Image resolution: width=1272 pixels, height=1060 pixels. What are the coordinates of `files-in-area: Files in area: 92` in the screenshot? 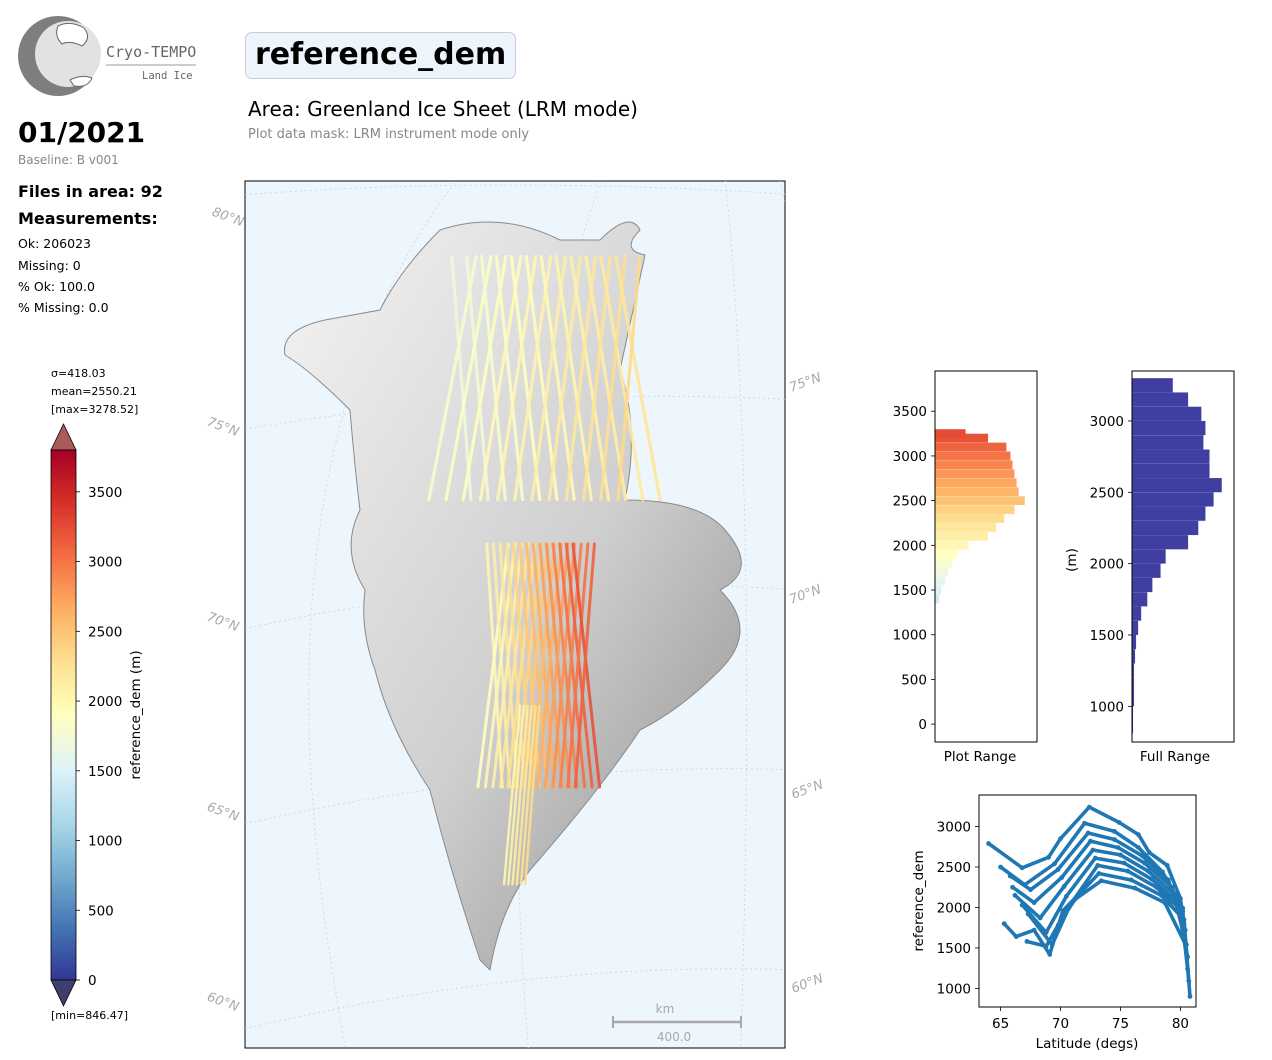 It's located at (90, 191).